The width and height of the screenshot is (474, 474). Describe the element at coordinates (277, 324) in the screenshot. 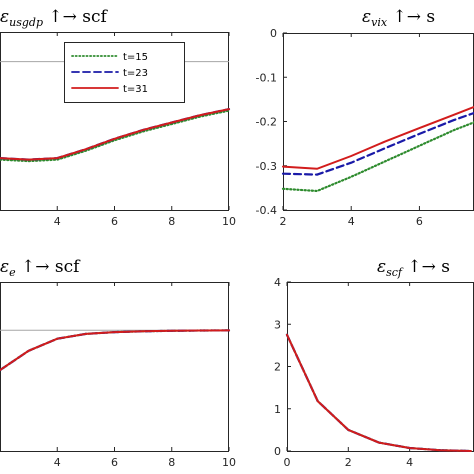

I see `y-tick-label: 3` at that location.